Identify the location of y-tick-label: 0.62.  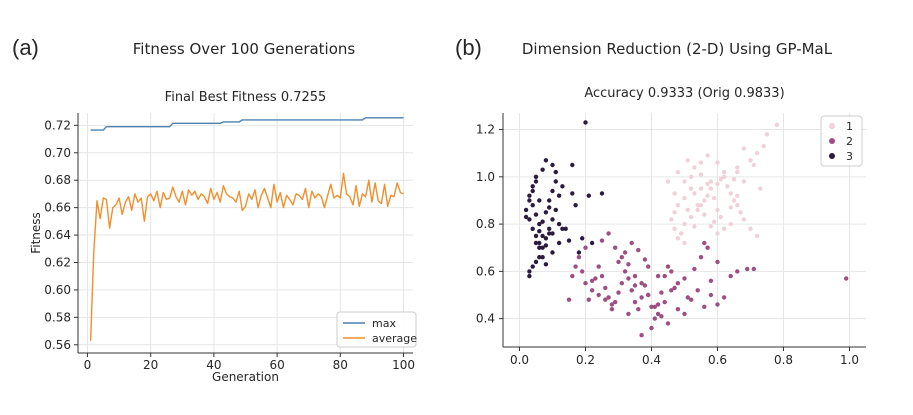
(57, 262).